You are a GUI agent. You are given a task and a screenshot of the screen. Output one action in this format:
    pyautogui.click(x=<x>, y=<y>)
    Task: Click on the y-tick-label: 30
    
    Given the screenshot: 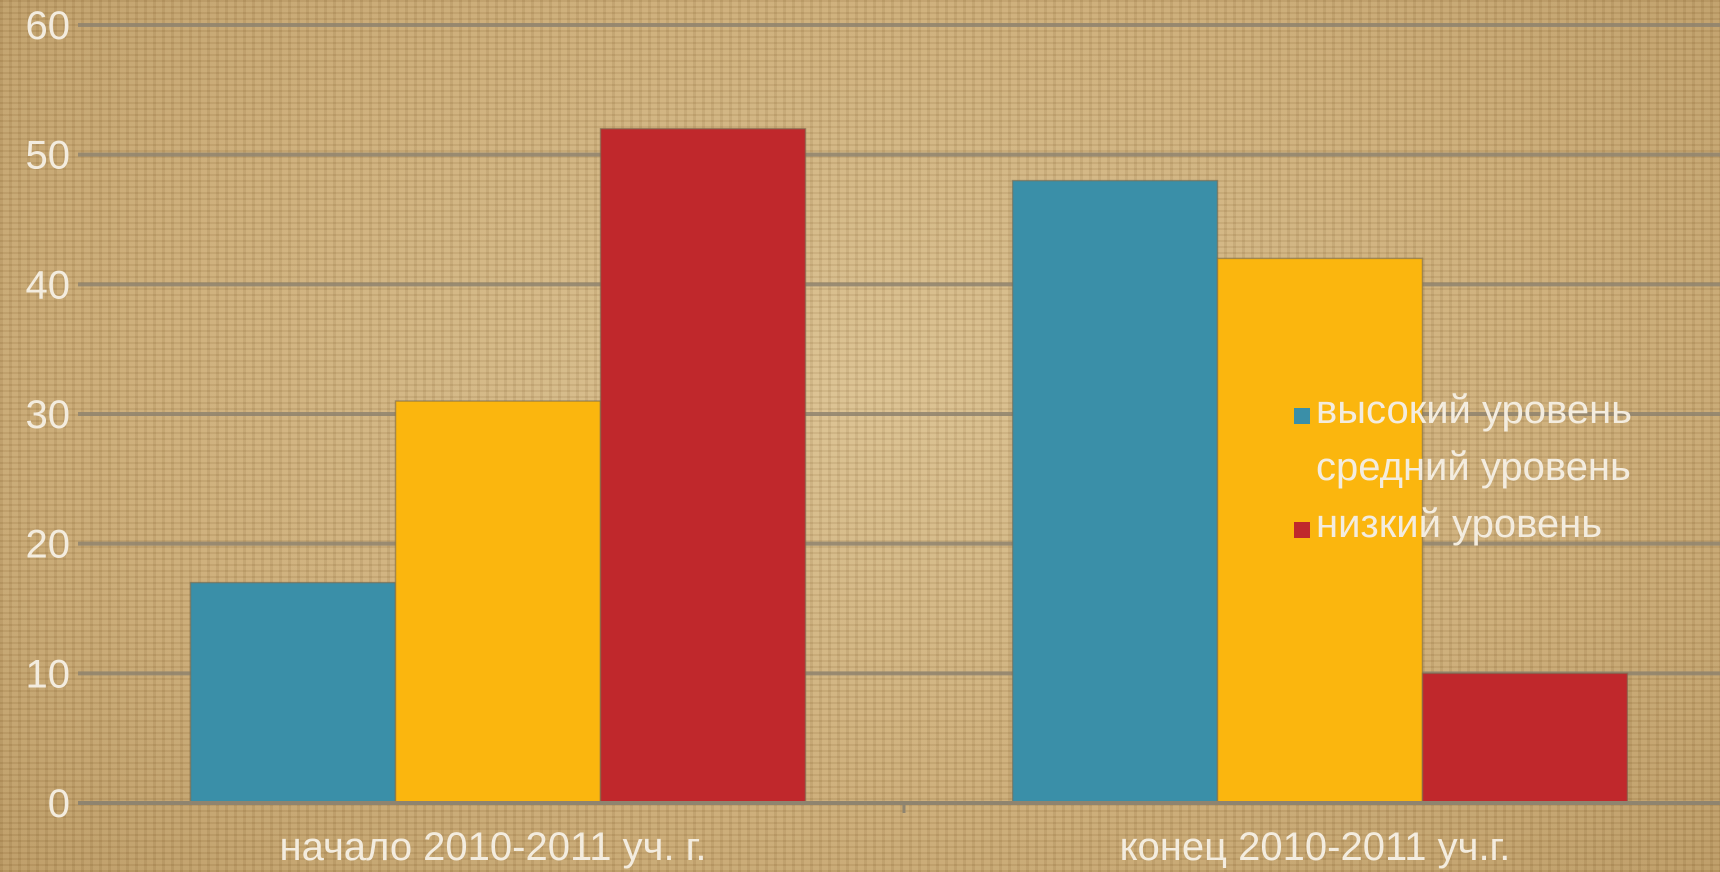 What is the action you would take?
    pyautogui.click(x=48, y=415)
    